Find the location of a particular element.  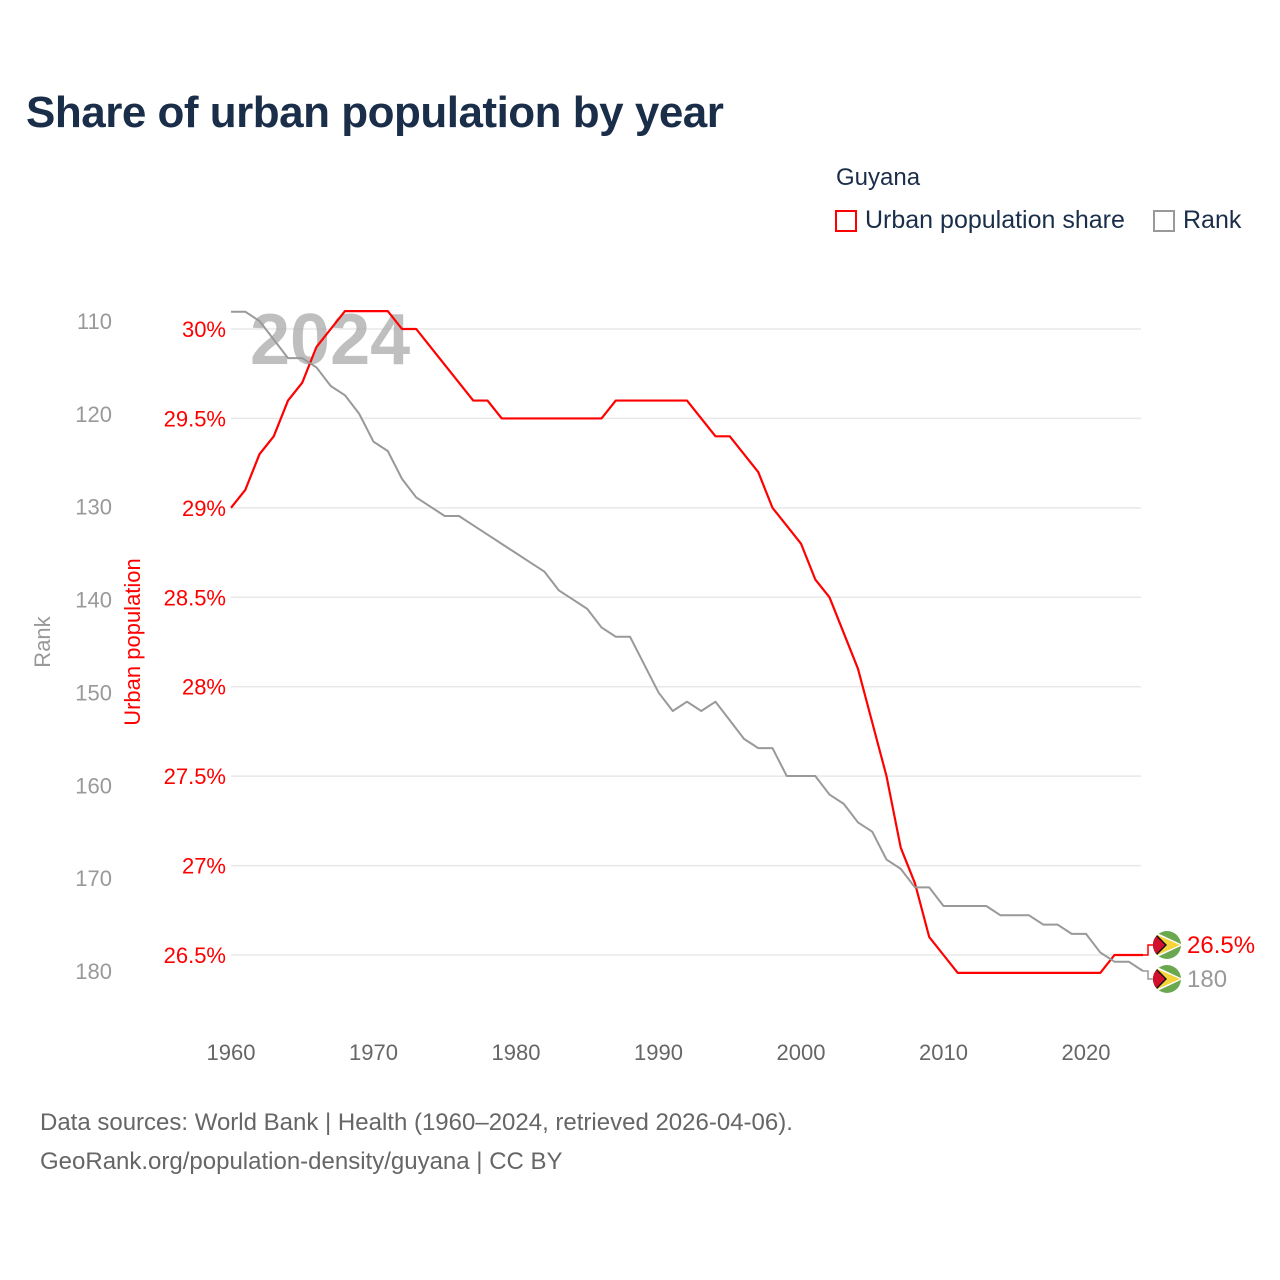

urban-tick-label: 29.5% is located at coordinates (195, 418).